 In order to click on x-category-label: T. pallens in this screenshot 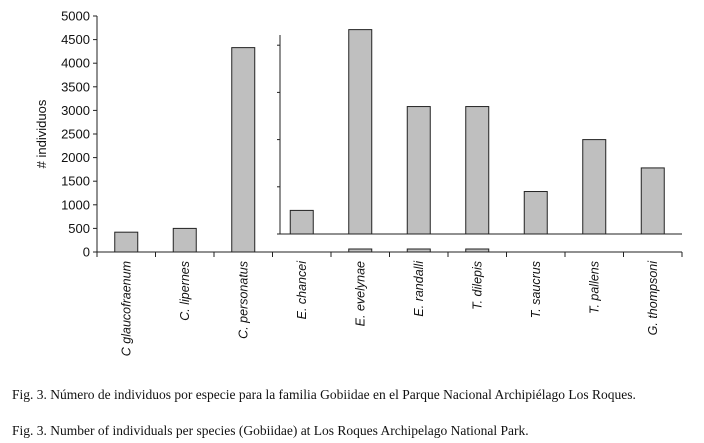, I will do `click(594, 287)`.